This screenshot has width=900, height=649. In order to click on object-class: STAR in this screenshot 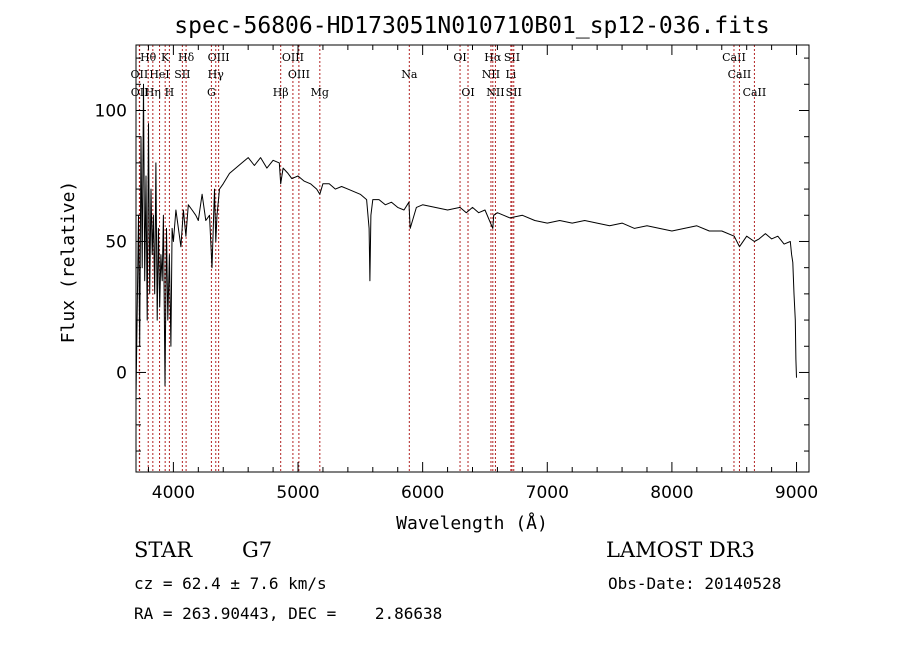, I will do `click(163, 550)`.